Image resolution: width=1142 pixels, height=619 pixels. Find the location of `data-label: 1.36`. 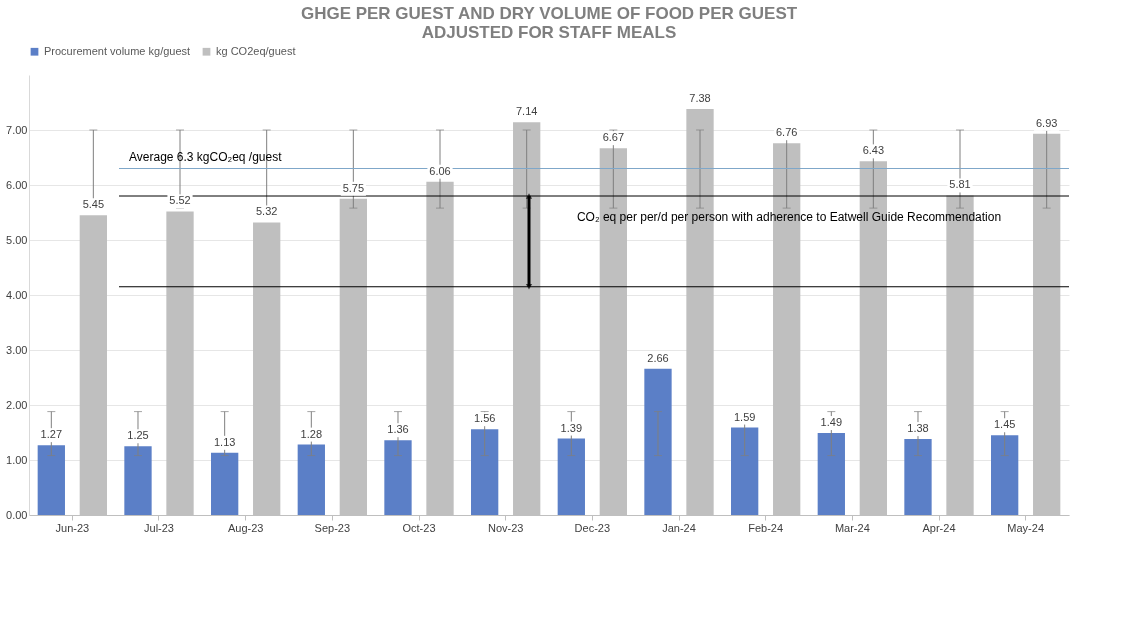

data-label: 1.36 is located at coordinates (398, 429).